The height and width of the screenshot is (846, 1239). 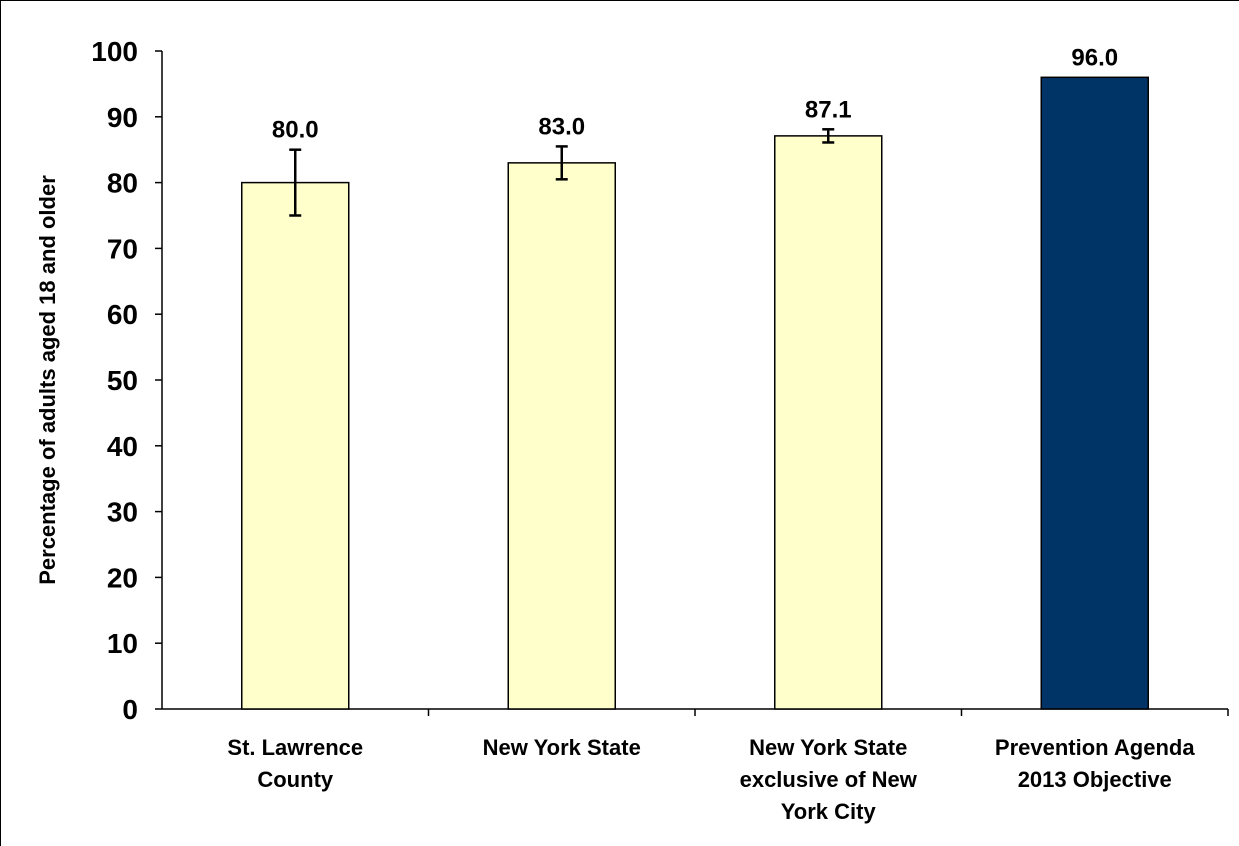 I want to click on y-tick-label: 80, so click(x=122, y=183).